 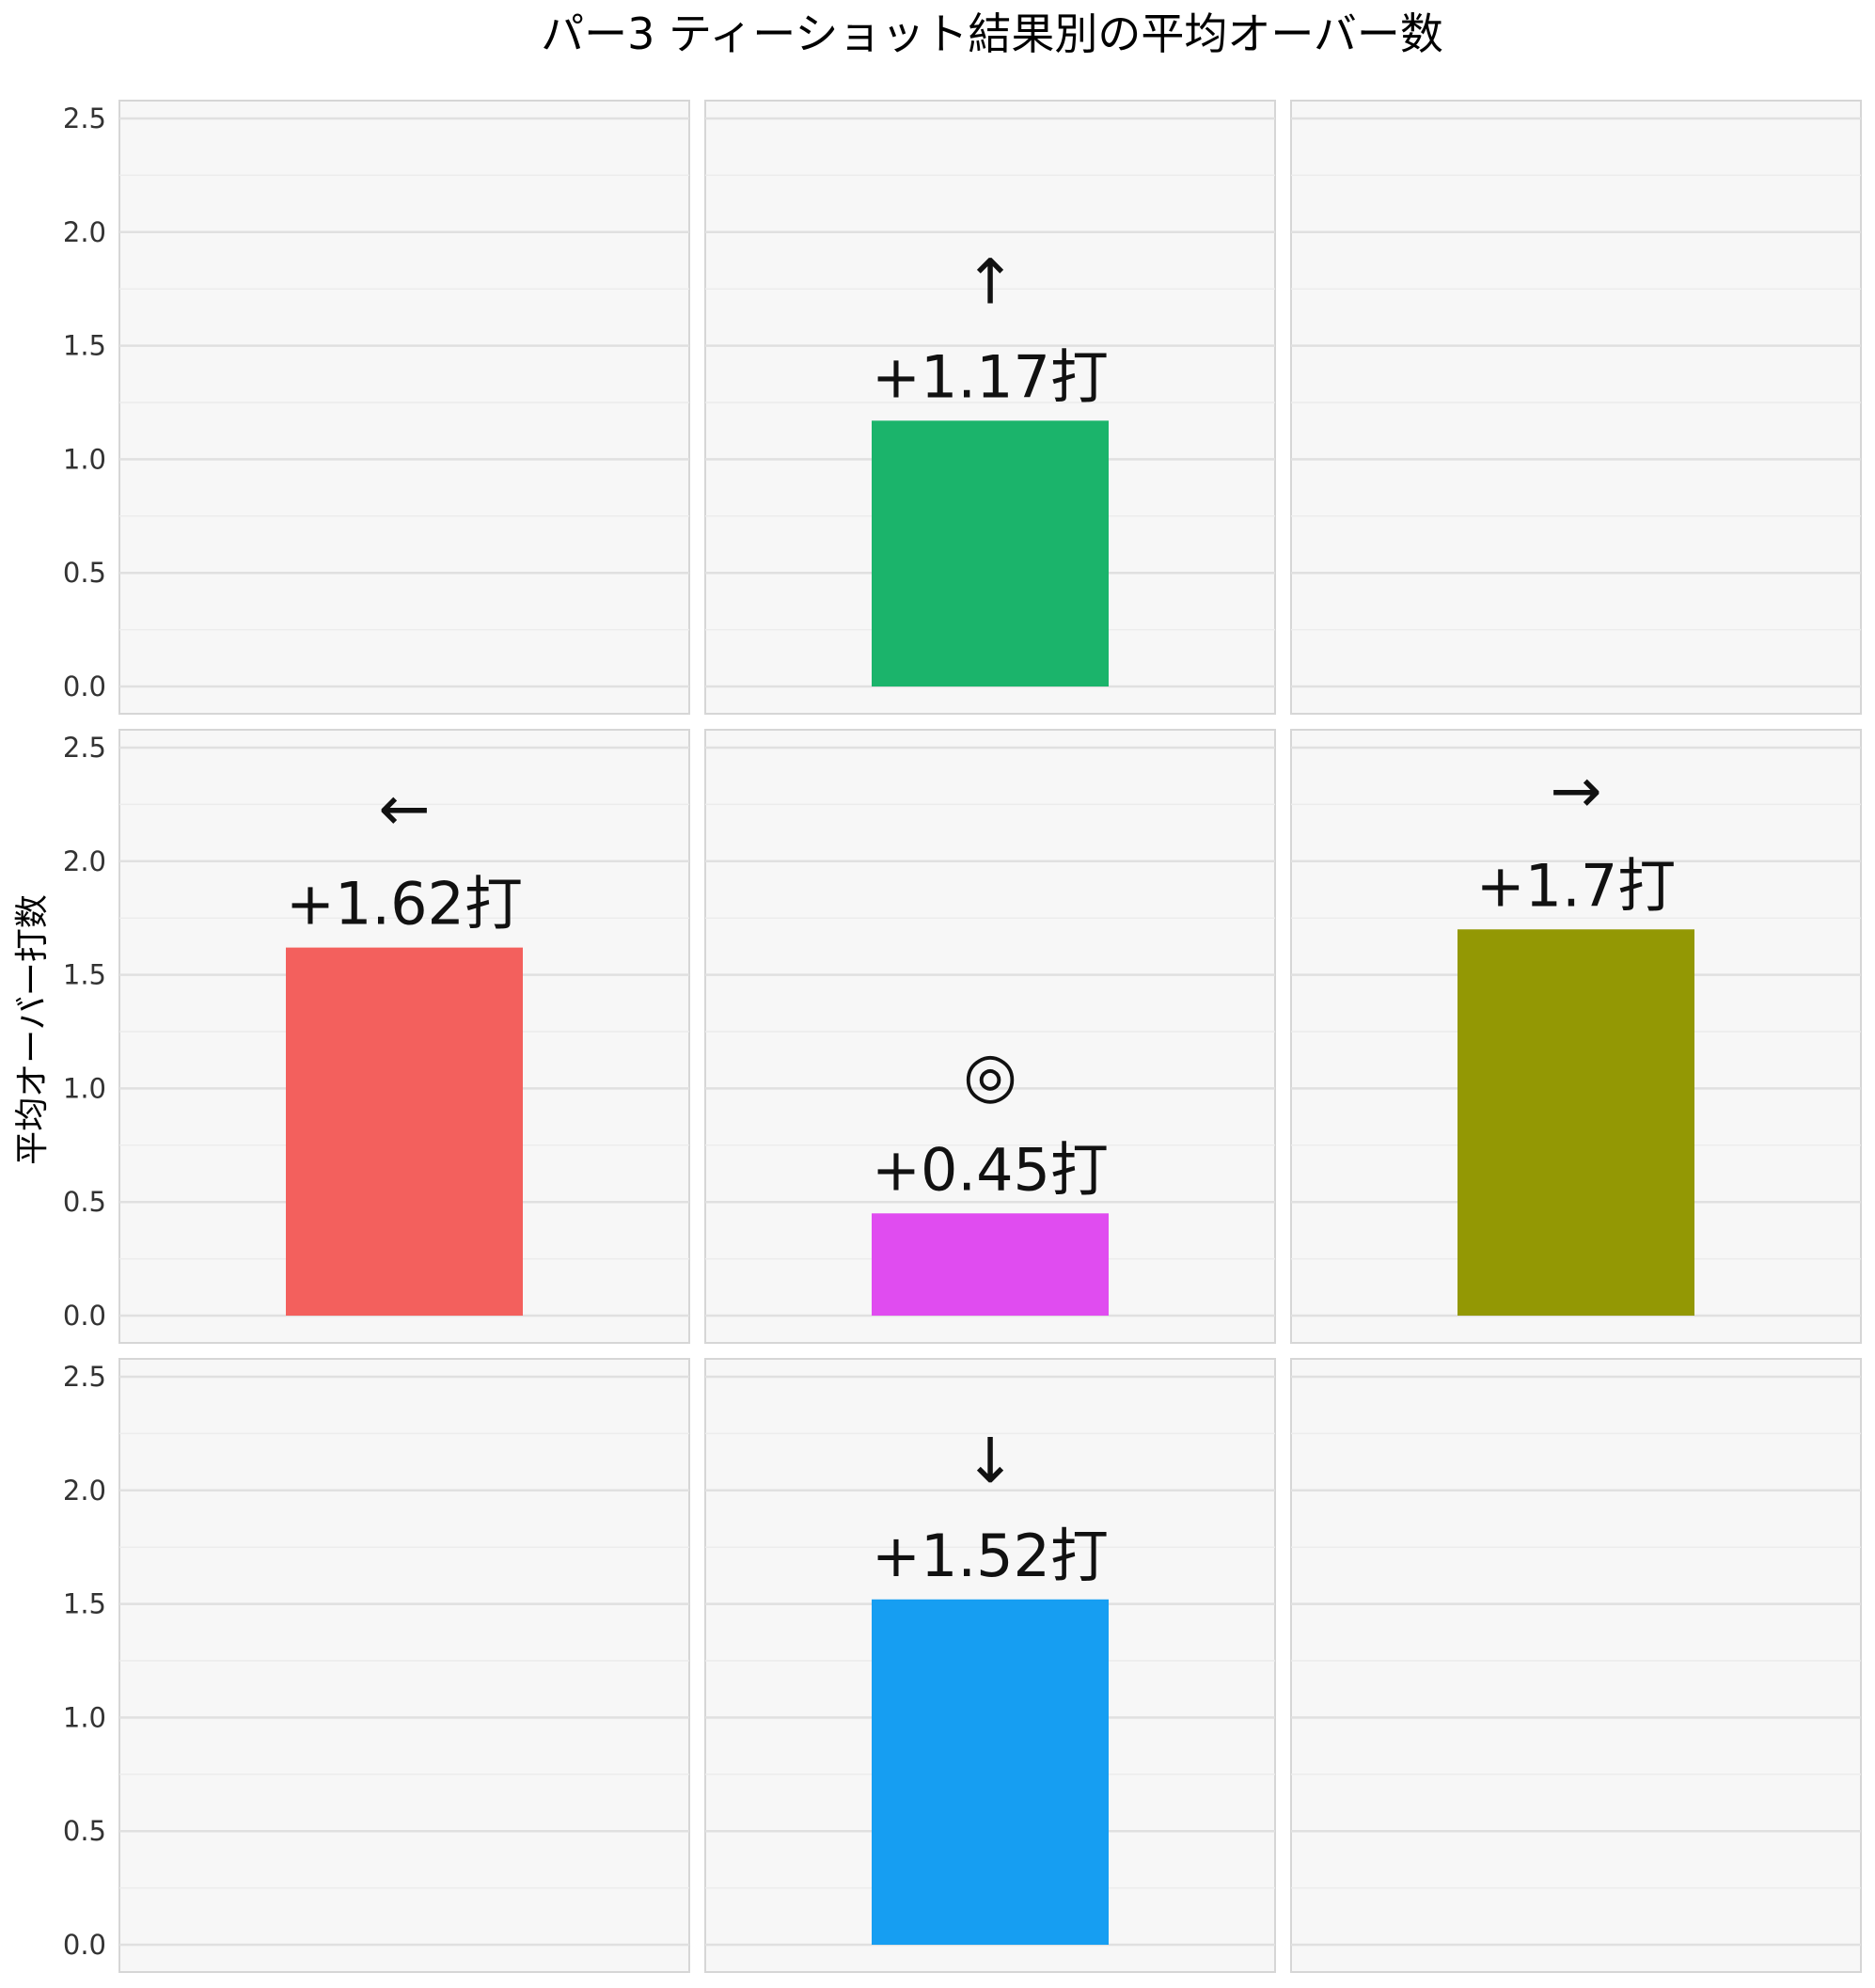 What do you see at coordinates (990, 1074) in the screenshot?
I see `direction-symbol: ◎` at bounding box center [990, 1074].